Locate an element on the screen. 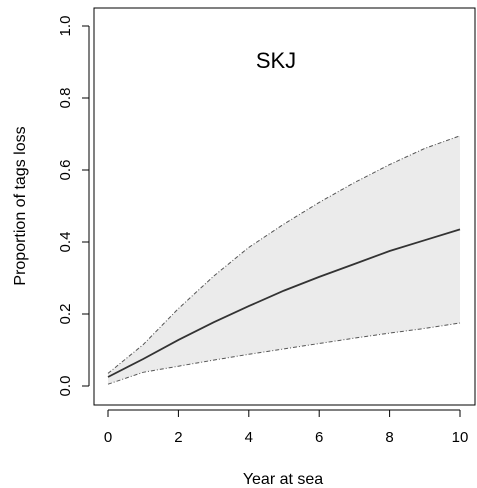 The image size is (477, 488). y-tick-label: 0.6 is located at coordinates (65, 170).